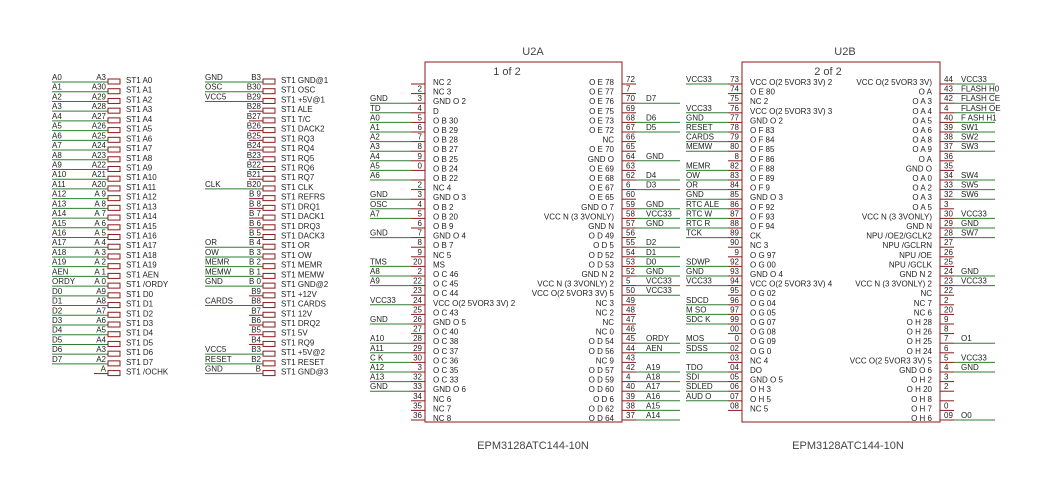 Image resolution: width=1051 pixels, height=499 pixels. Describe the element at coordinates (375, 146) in the screenshot. I see `net-label: A3` at that location.